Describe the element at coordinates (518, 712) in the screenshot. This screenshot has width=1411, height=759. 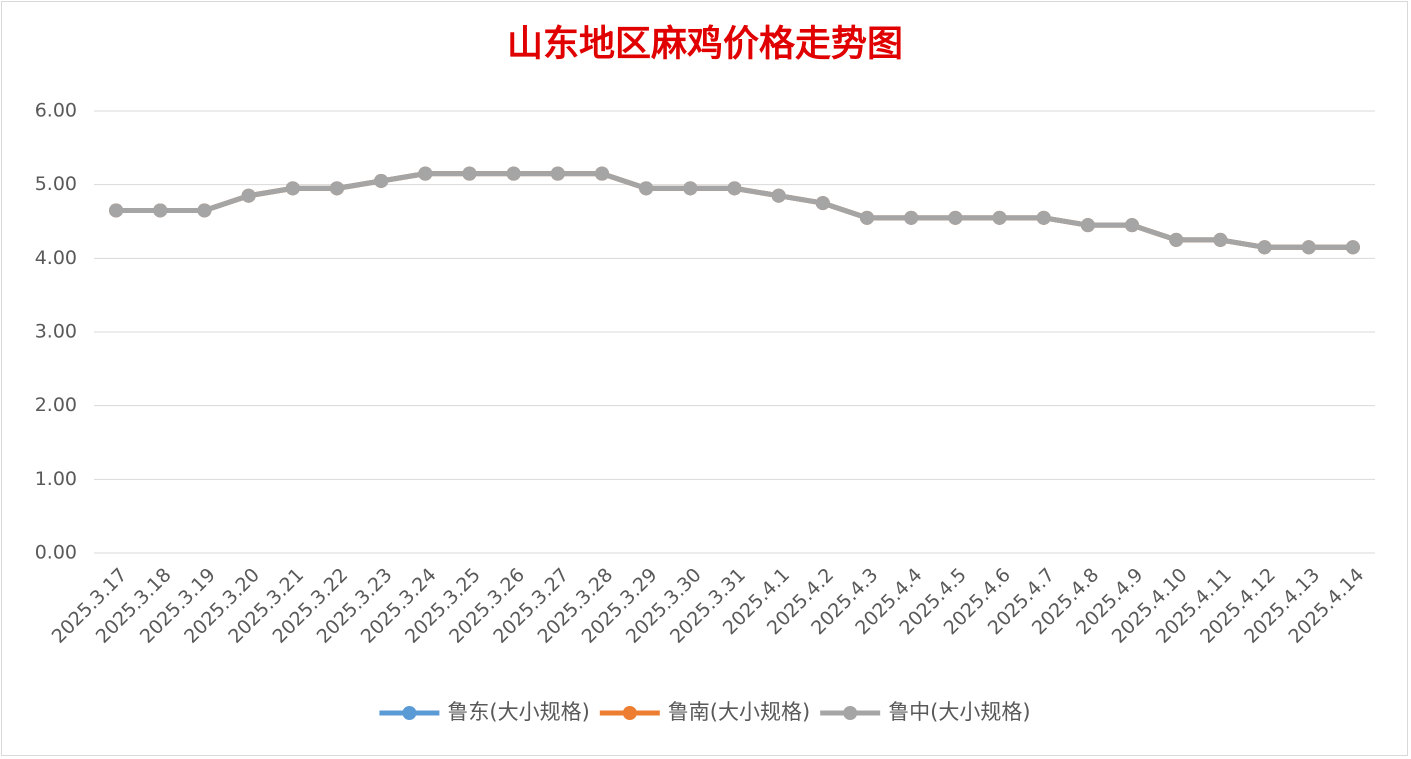
I see `legend-label: 鲁东(大小规格)` at that location.